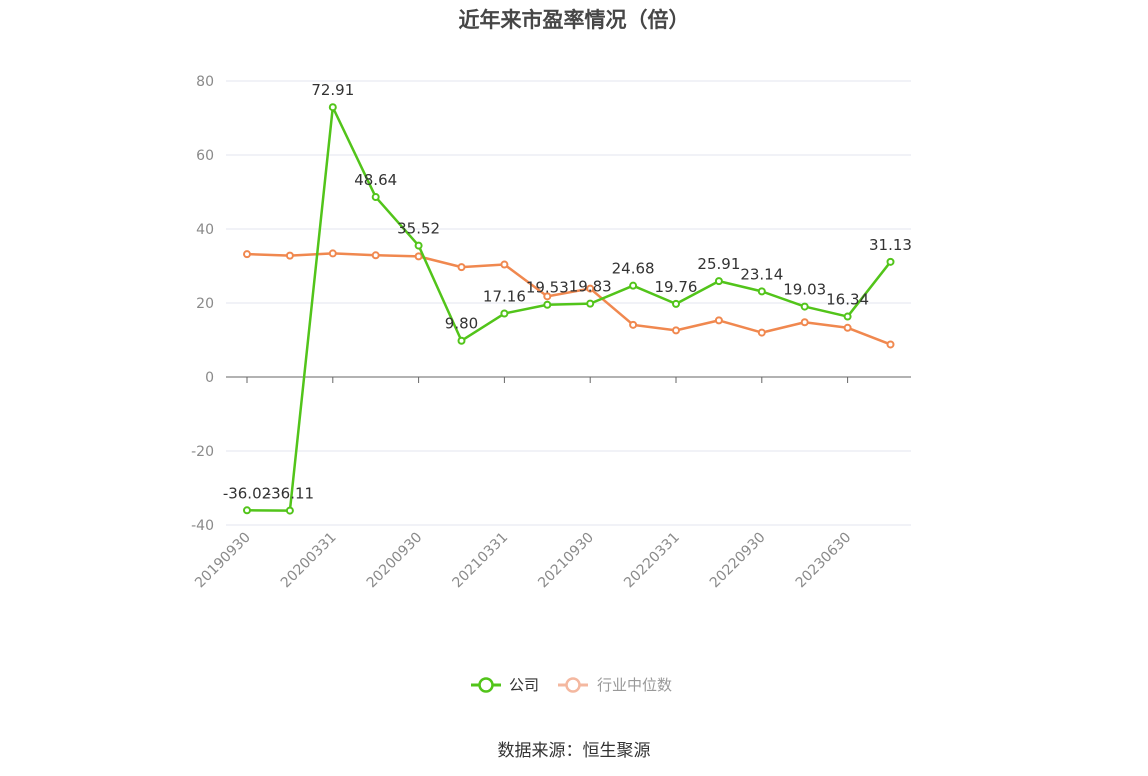  What do you see at coordinates (524, 685) in the screenshot?
I see `legend-company-label: 公司` at bounding box center [524, 685].